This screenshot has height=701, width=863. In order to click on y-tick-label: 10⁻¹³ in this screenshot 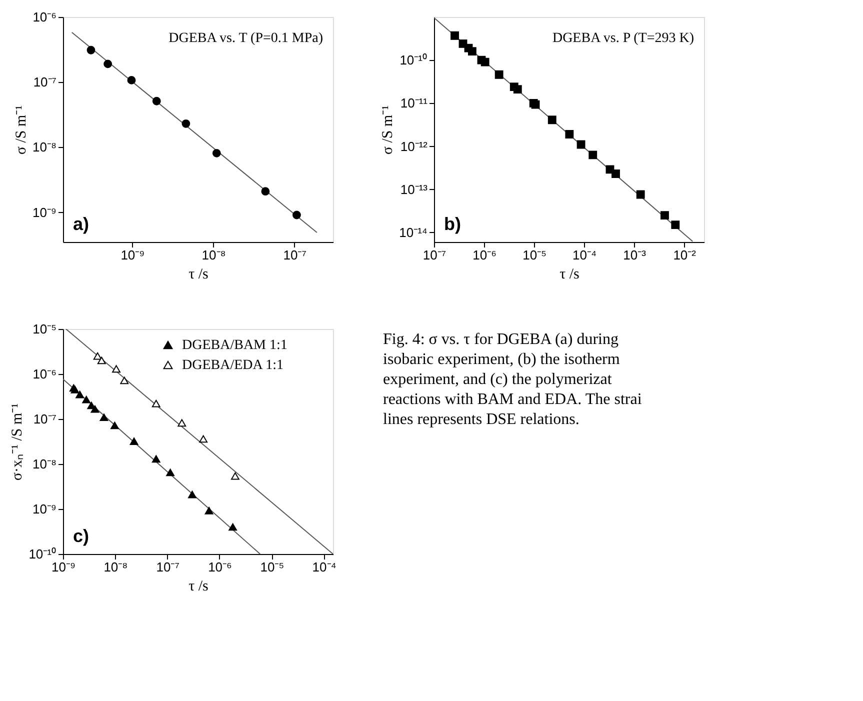, I will do `click(414, 189)`.